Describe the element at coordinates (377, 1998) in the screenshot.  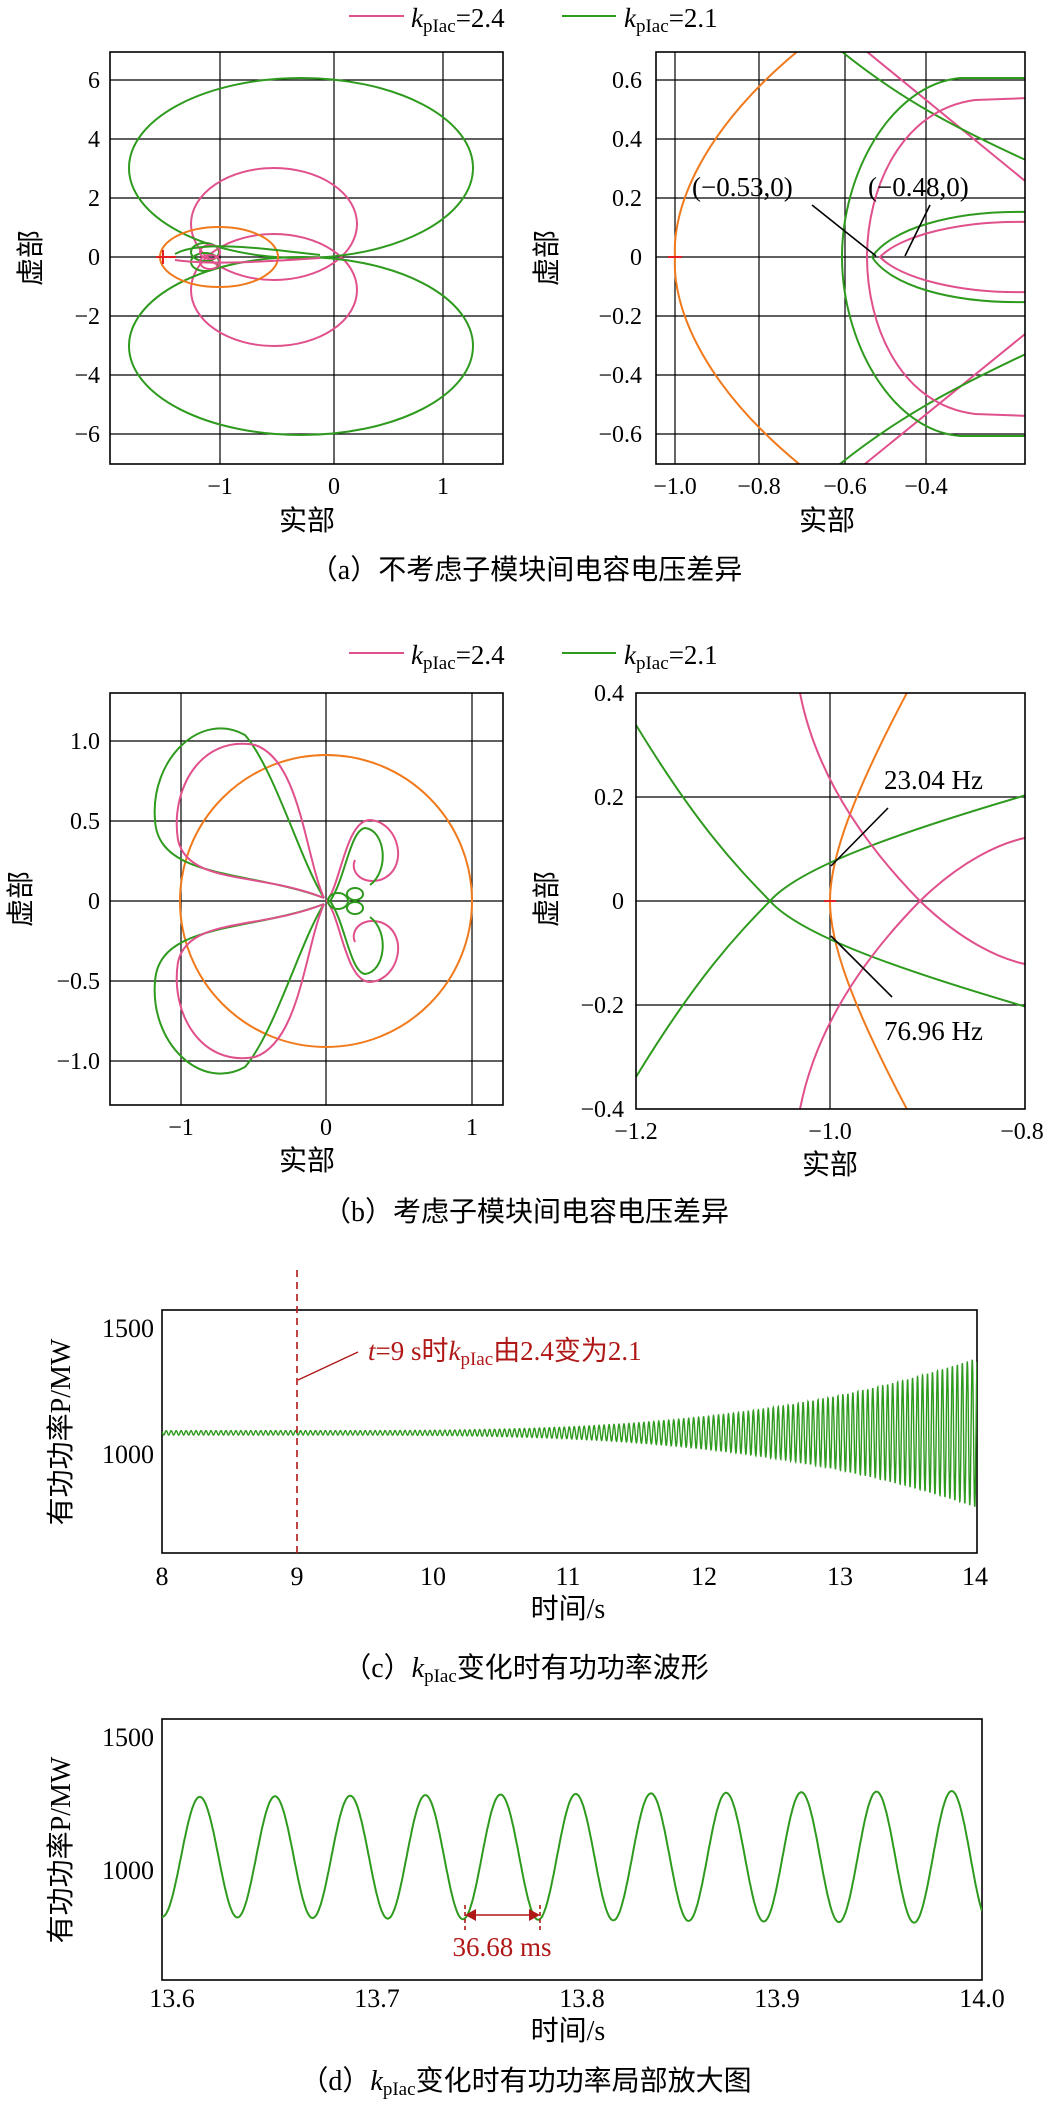
I see `svg-text: 13.7` at that location.